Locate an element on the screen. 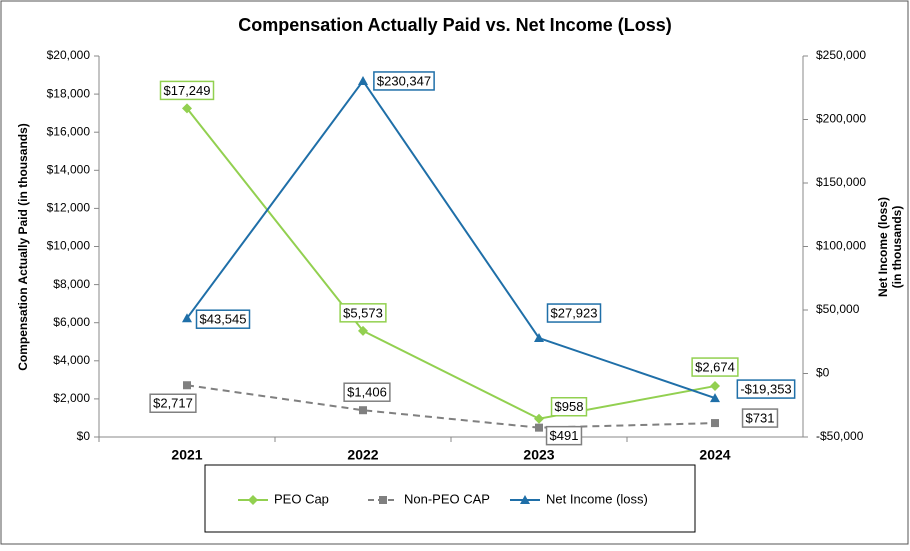 The height and width of the screenshot is (551, 910). legend-box is located at coordinates (450, 498).